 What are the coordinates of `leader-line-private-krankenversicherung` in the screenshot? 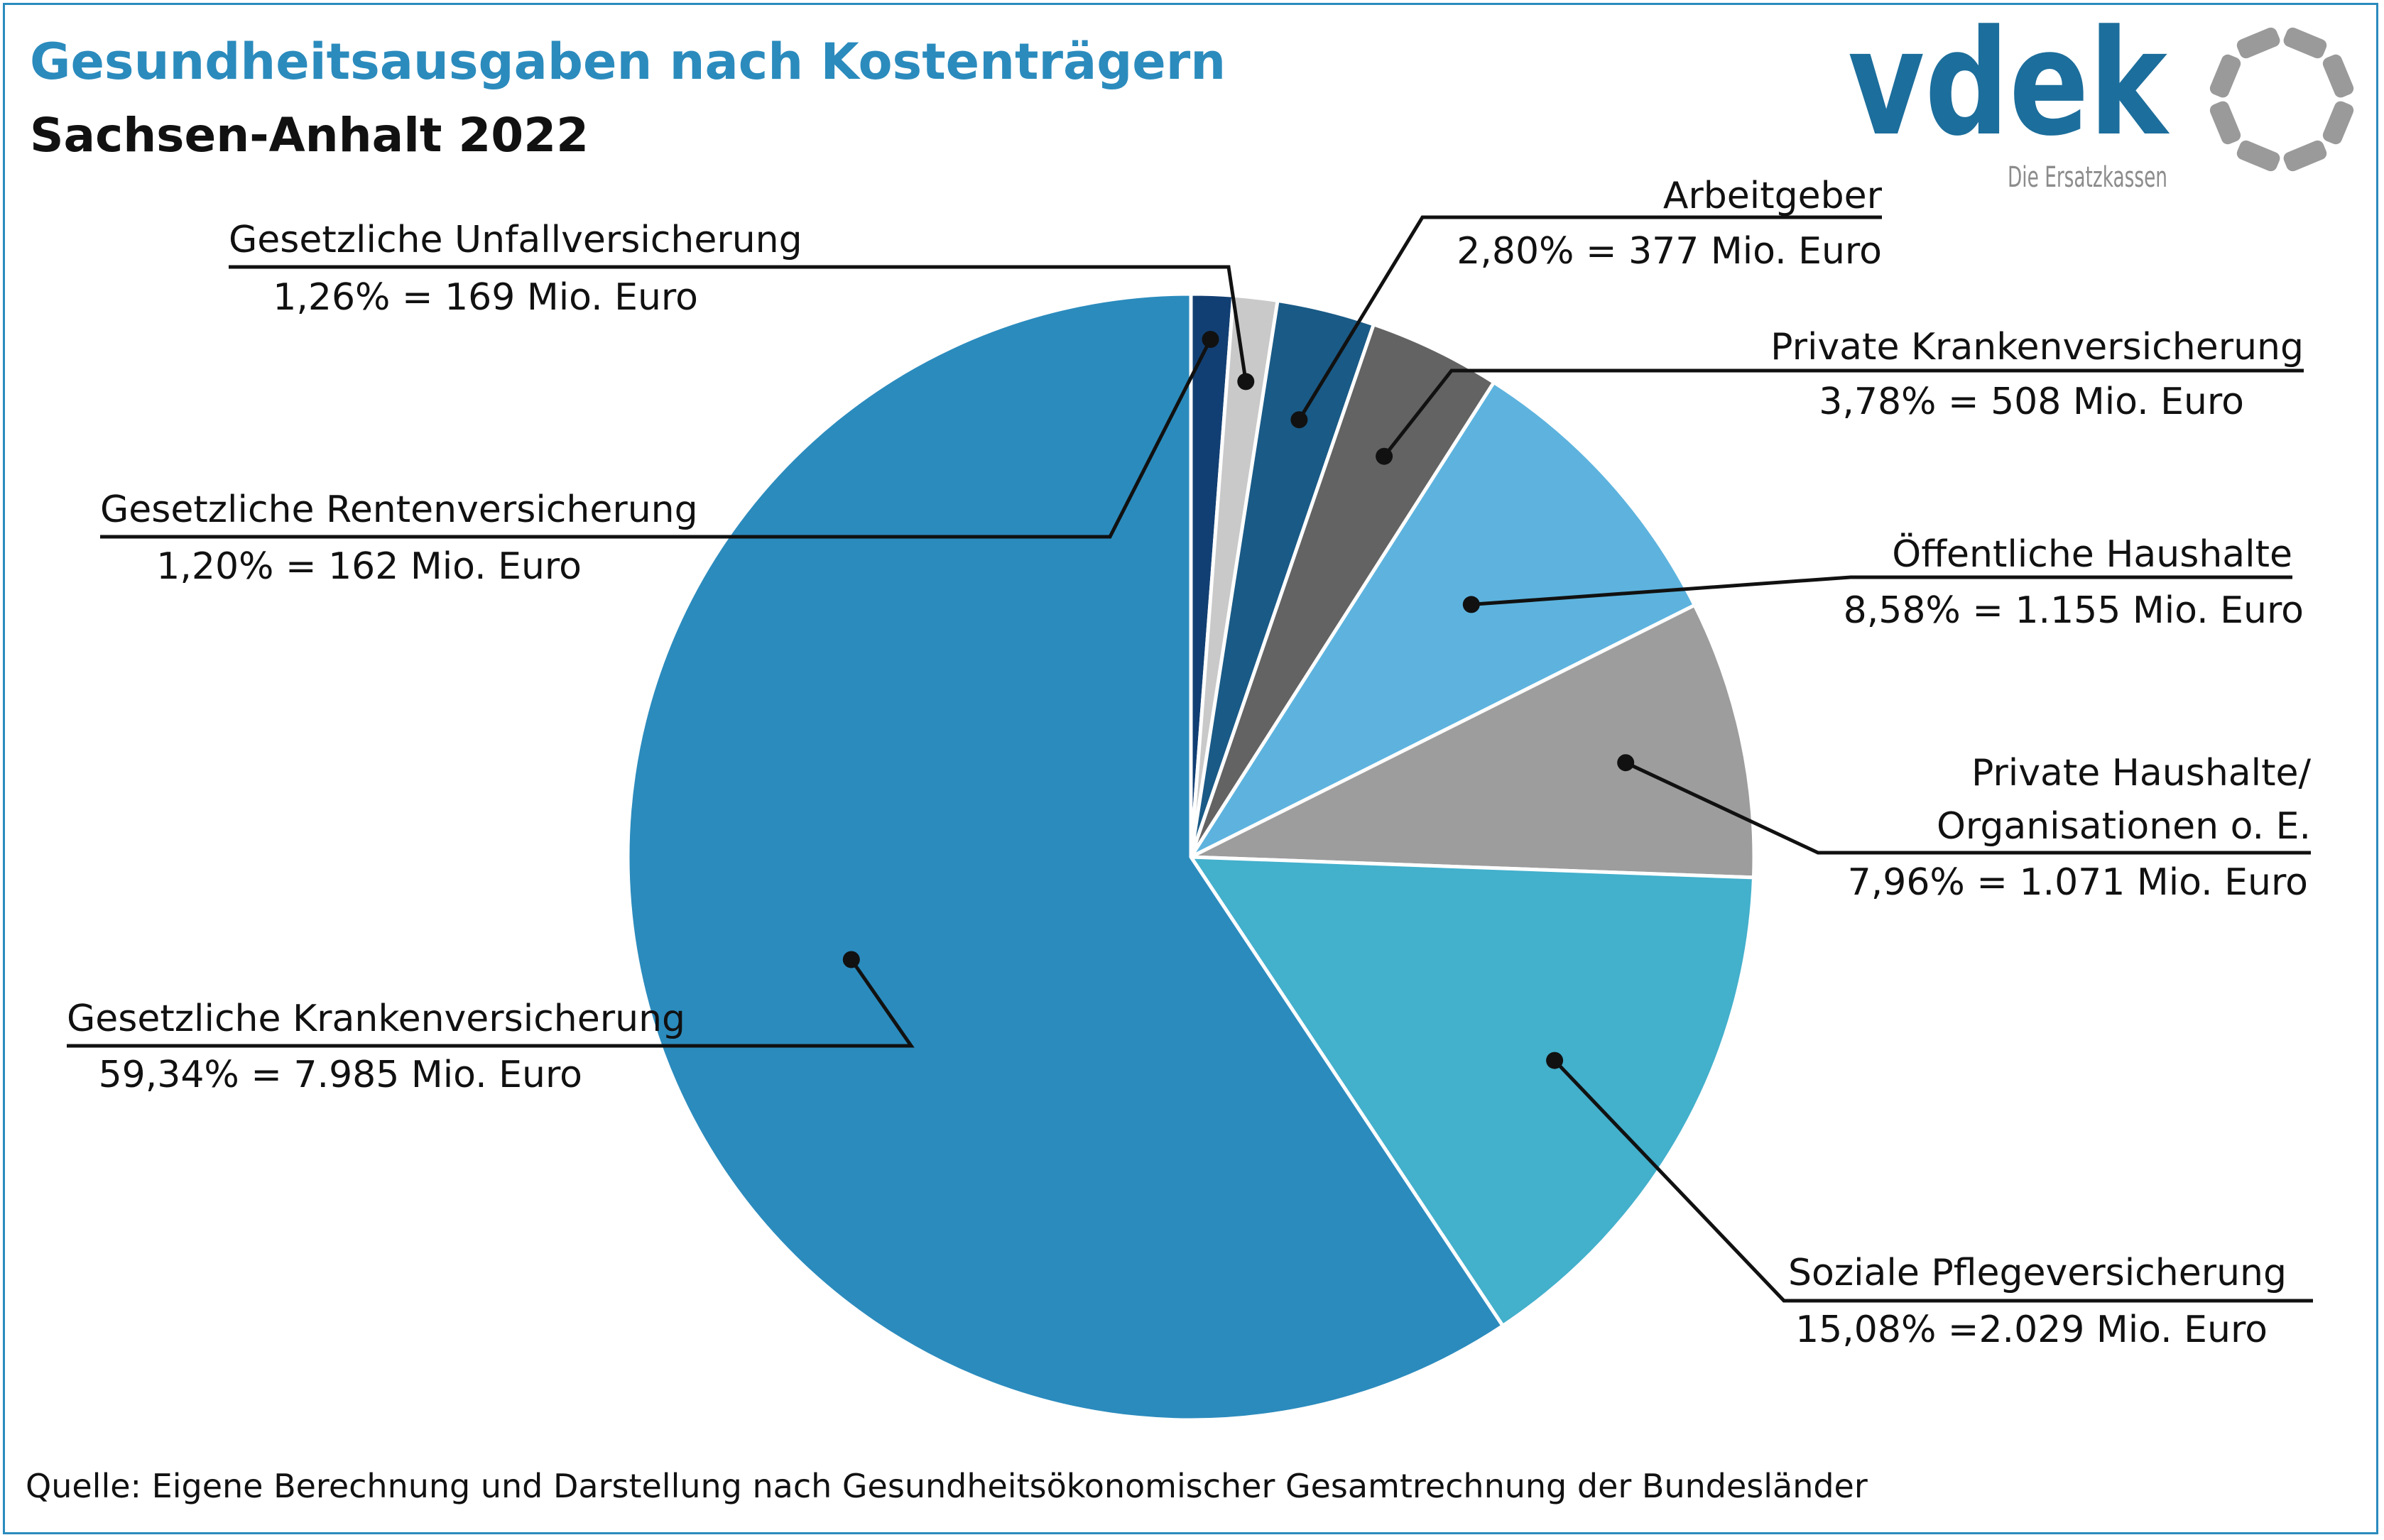 It's located at (1843, 413).